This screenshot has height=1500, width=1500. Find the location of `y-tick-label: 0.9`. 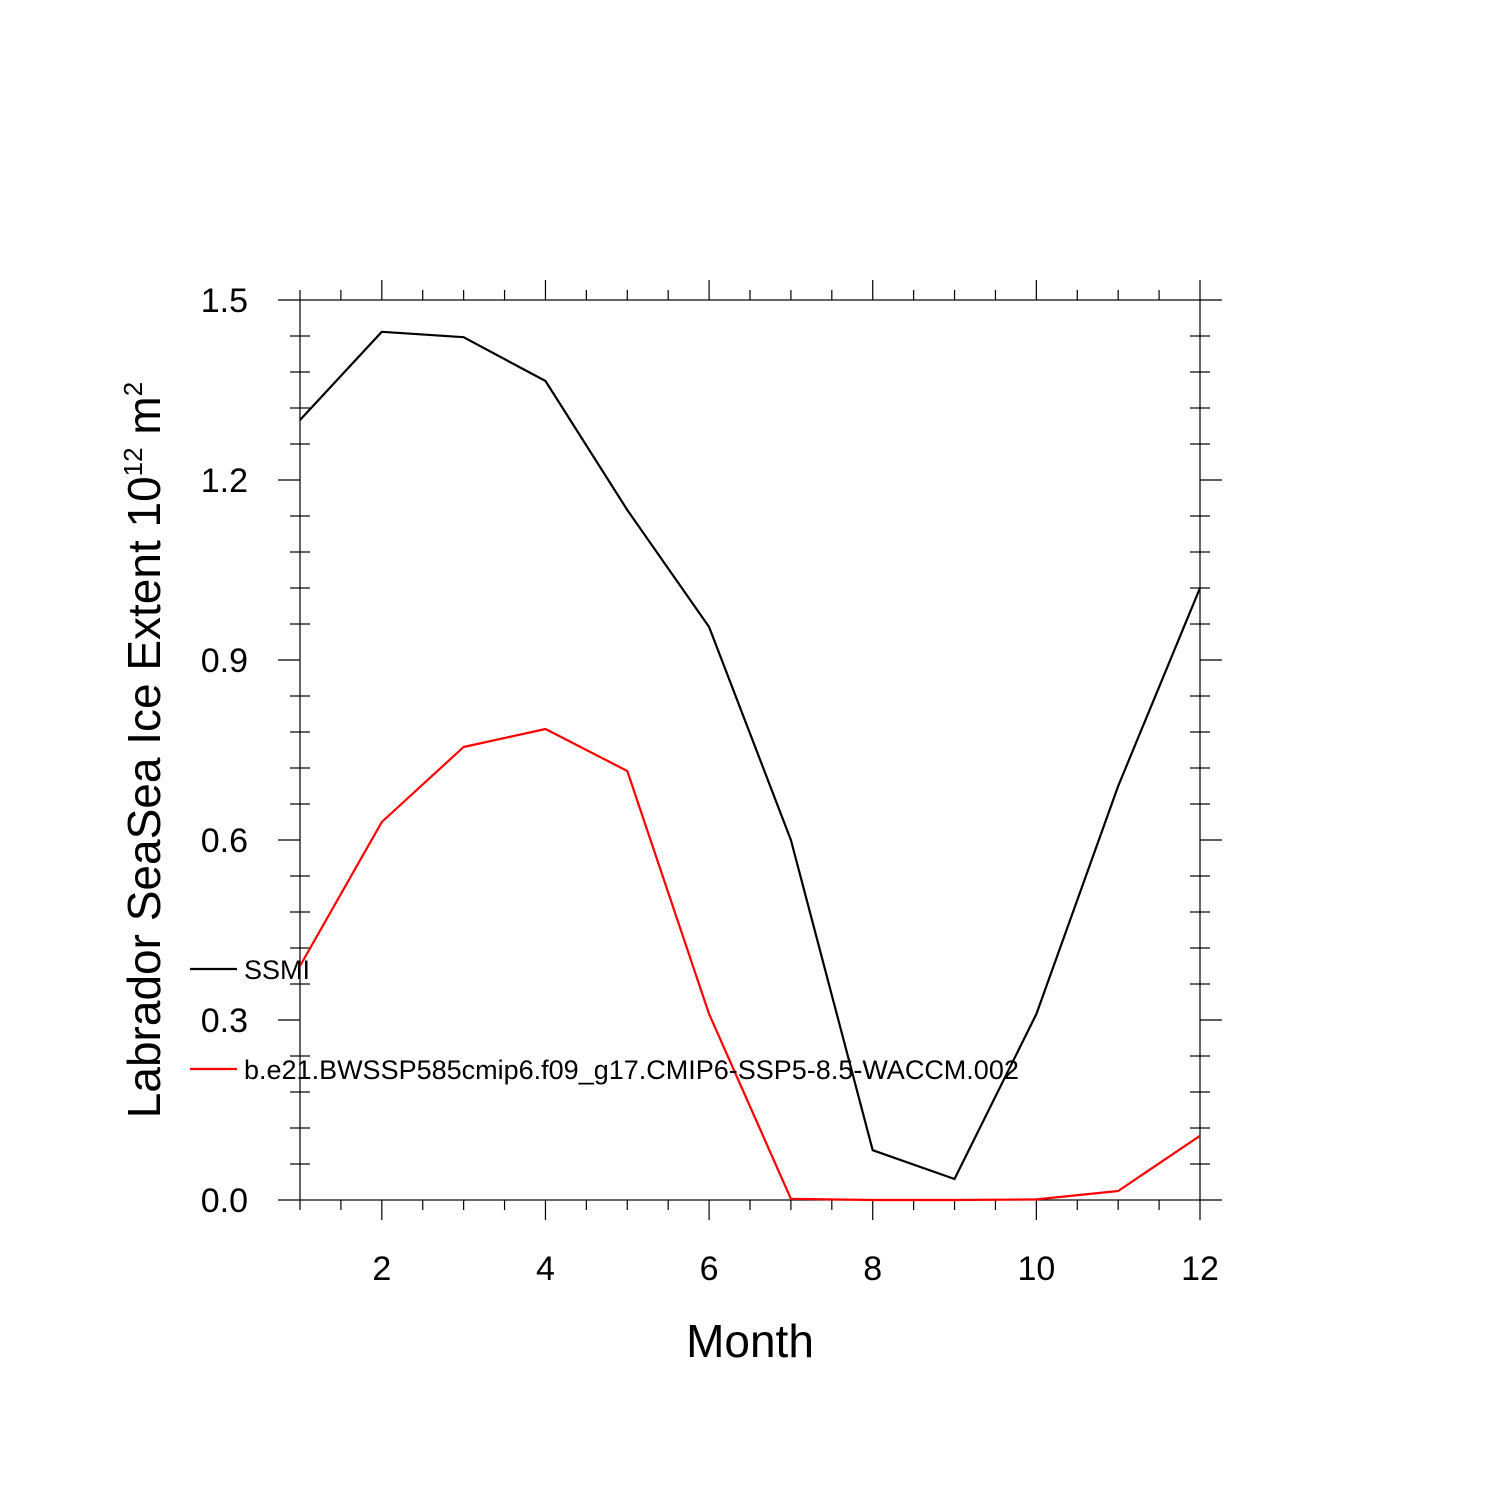

y-tick-label: 0.9 is located at coordinates (224, 661).